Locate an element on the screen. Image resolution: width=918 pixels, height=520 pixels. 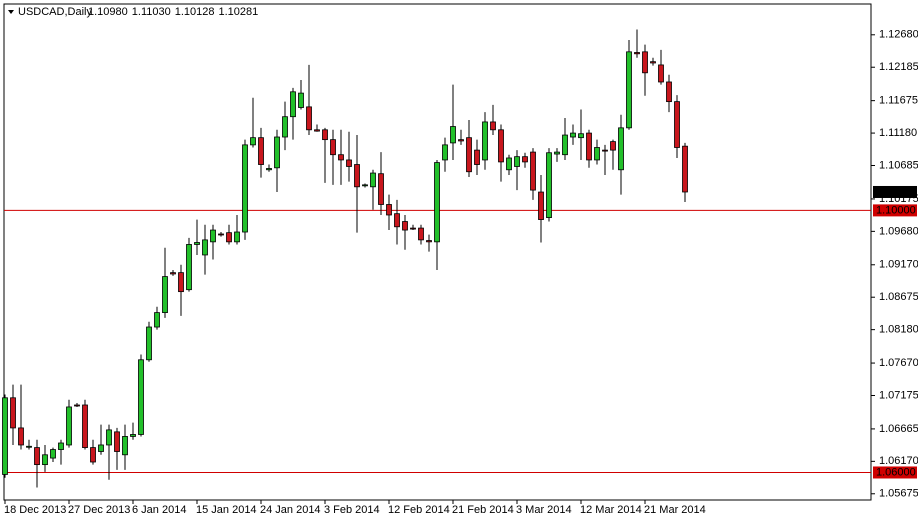
y-tick-label: 1.12680 is located at coordinates (898, 35).